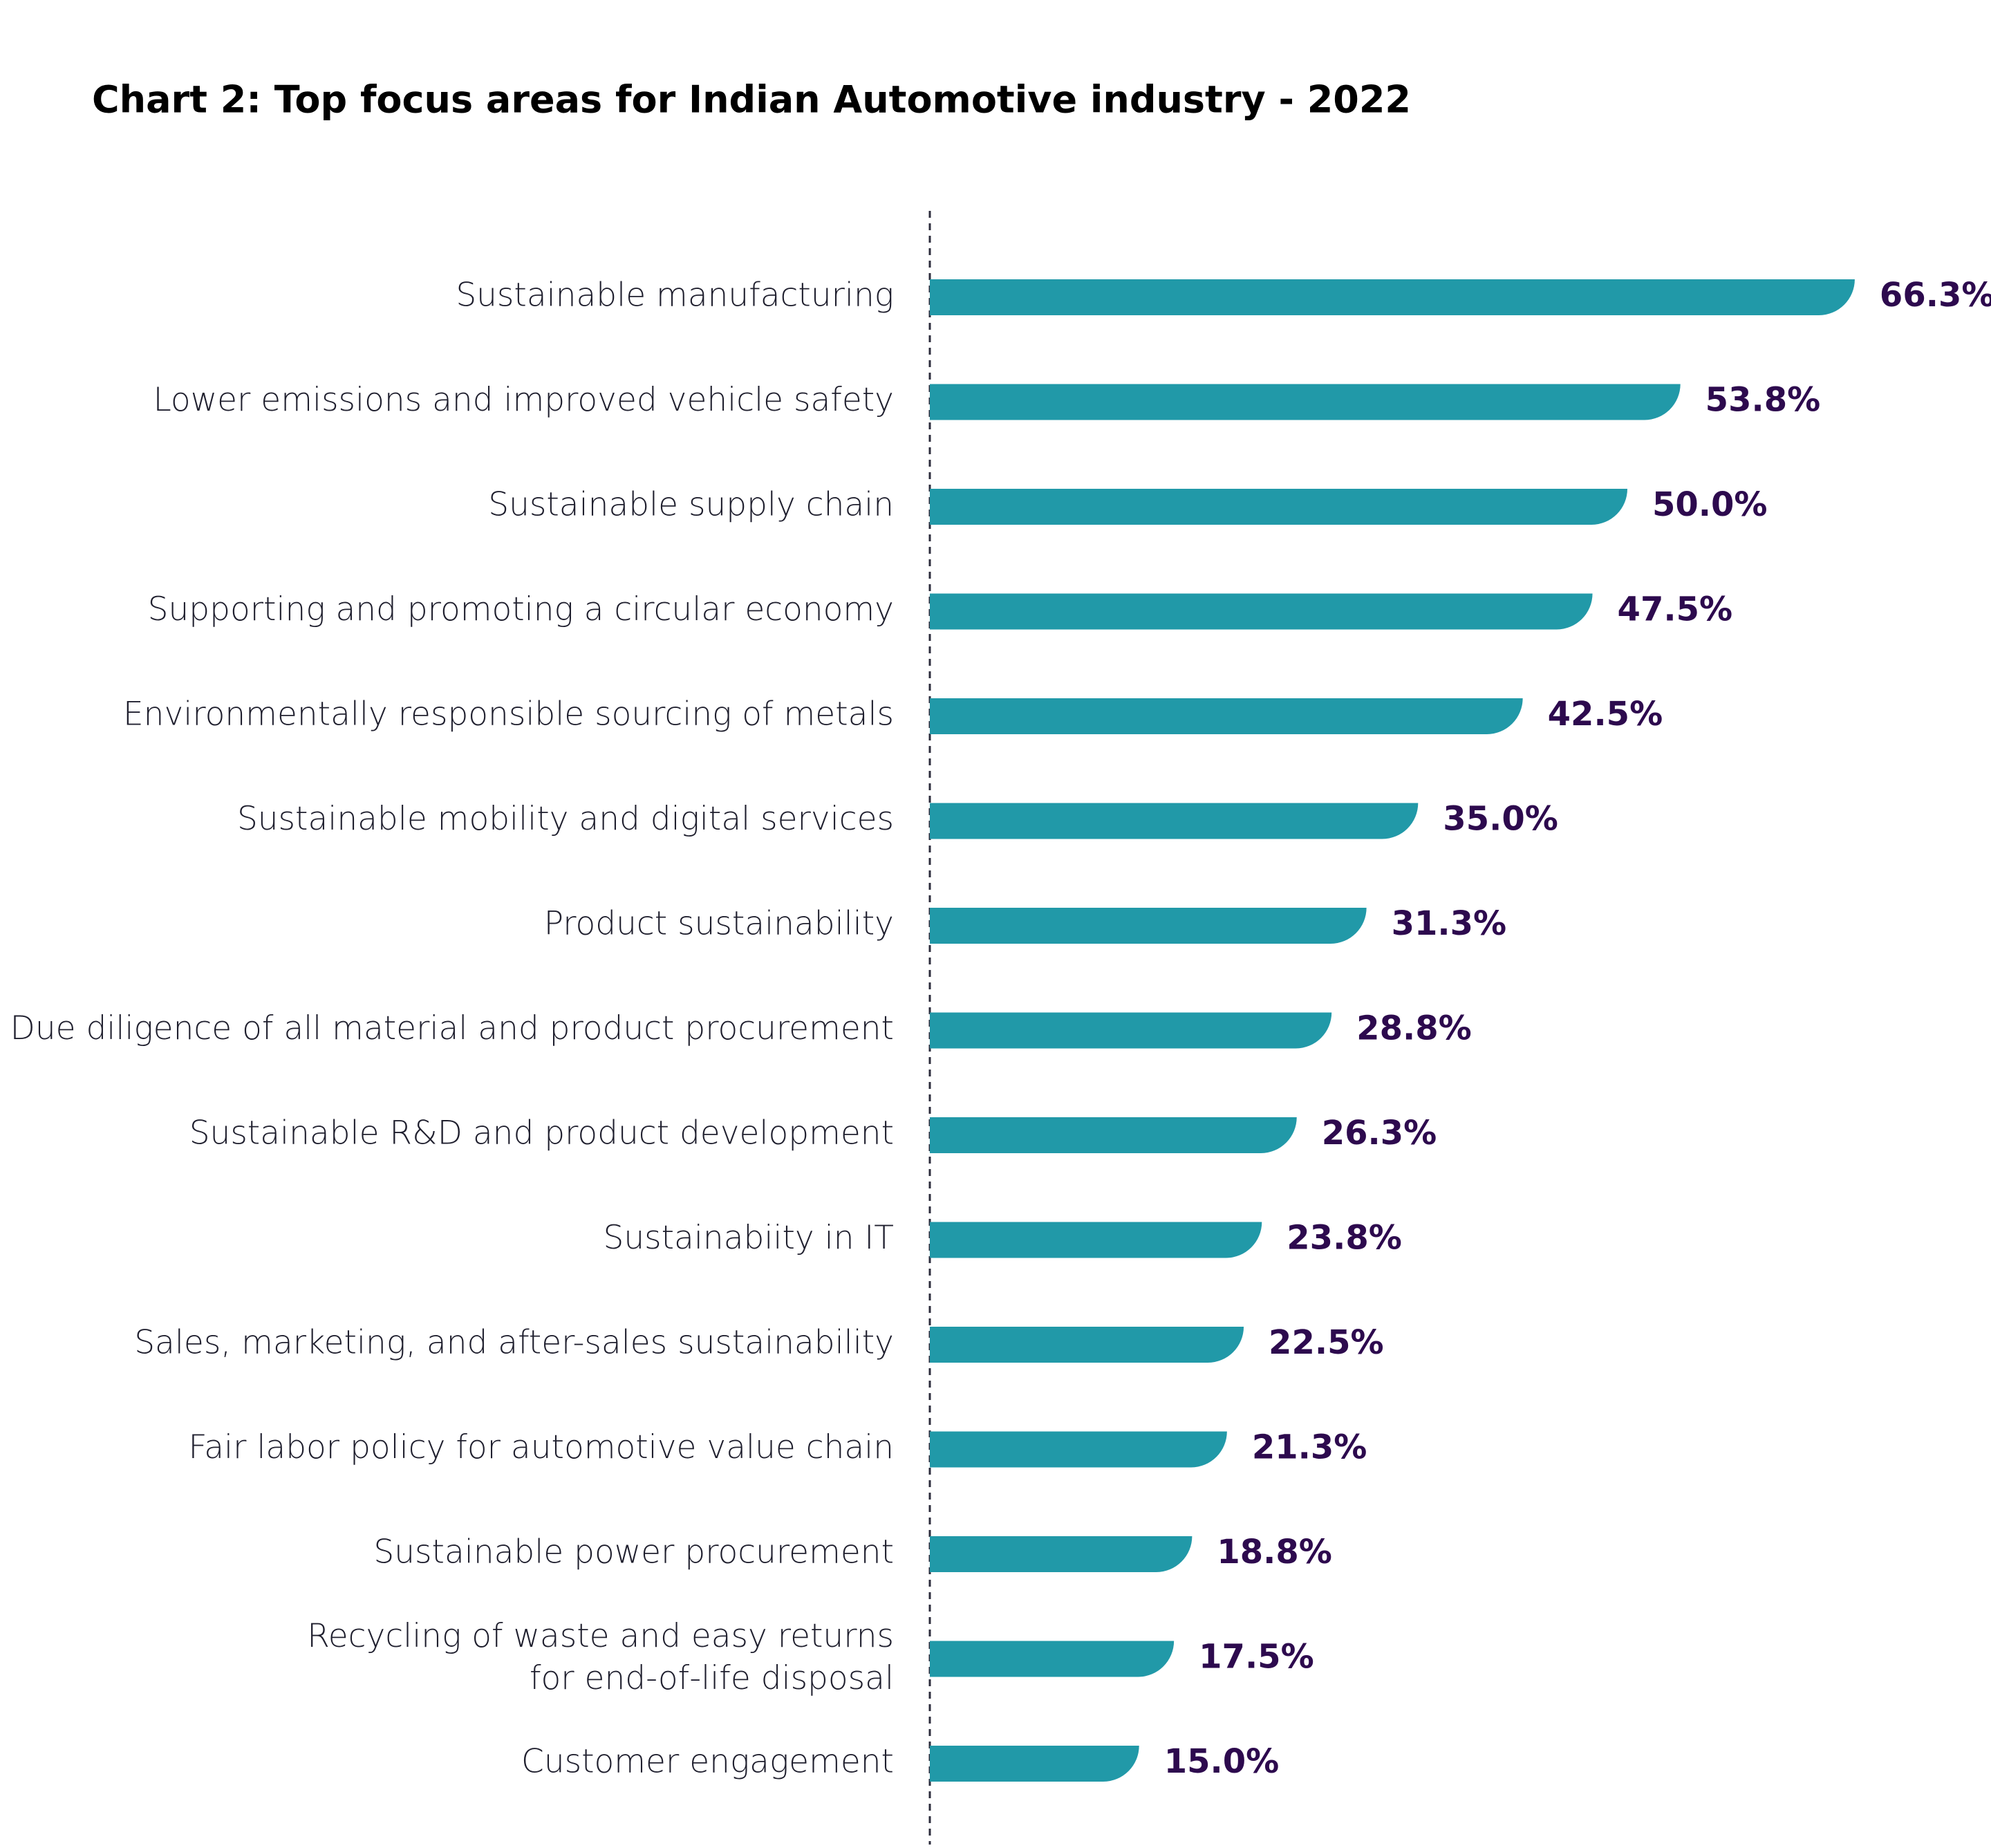  Describe the element at coordinates (1345, 1238) in the screenshot. I see `value-label: 23.8%` at that location.